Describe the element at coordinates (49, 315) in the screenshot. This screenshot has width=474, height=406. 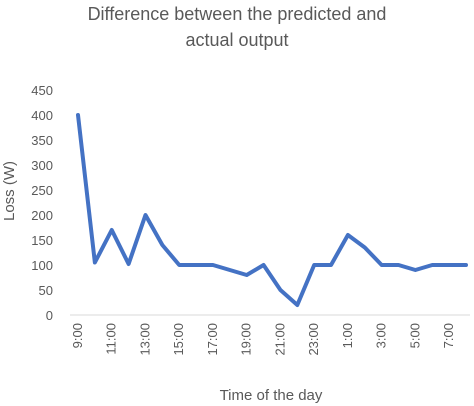
I see `y-tick-label: 0` at that location.